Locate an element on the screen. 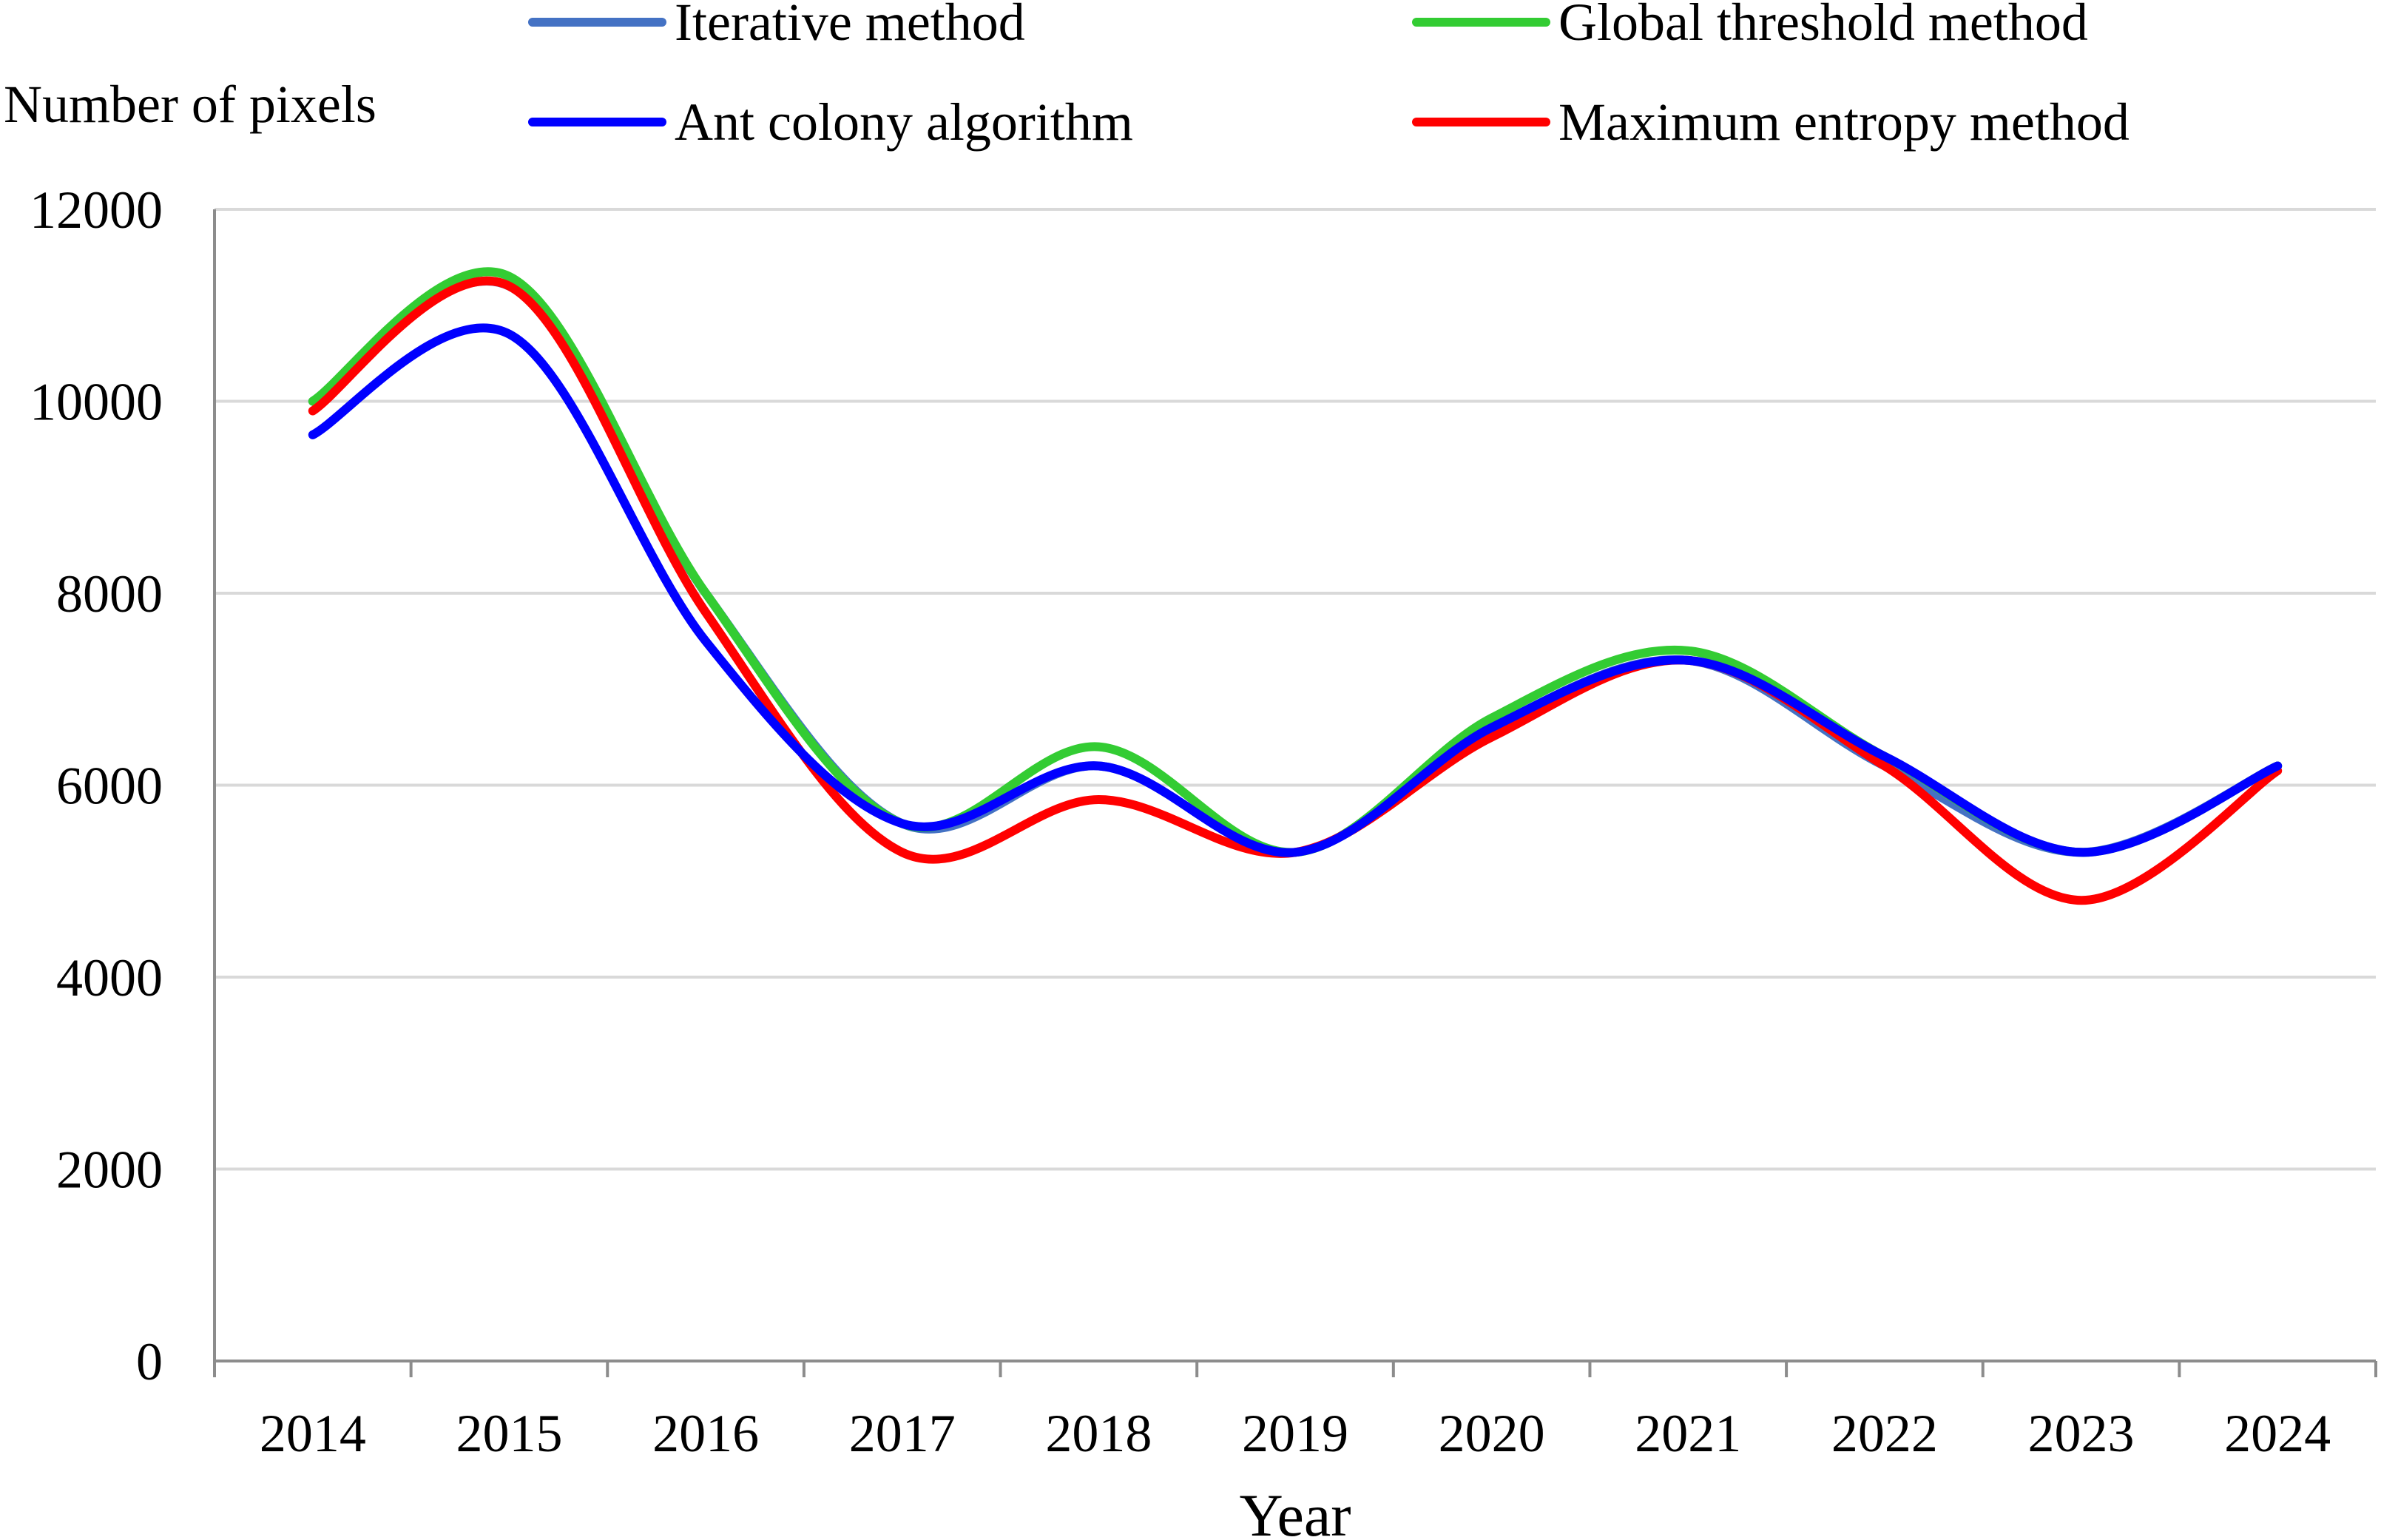 The width and height of the screenshot is (2381, 1540). x-tick-label: 2024 is located at coordinates (2277, 1433).